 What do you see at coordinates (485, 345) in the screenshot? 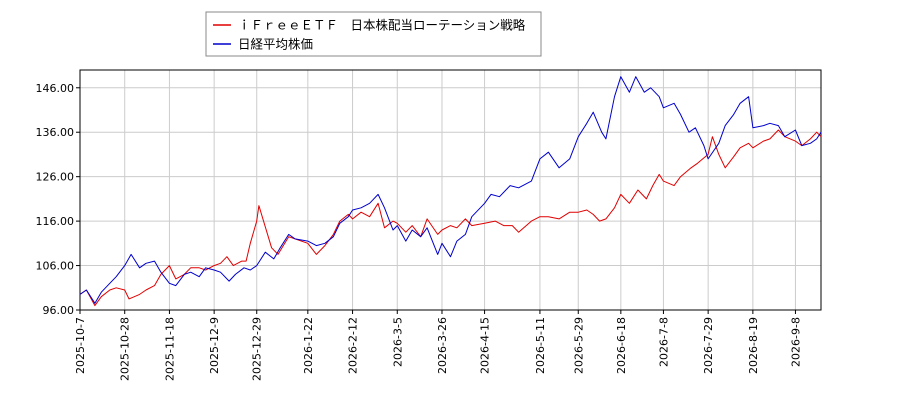
I see `x-tick-label: 2026-4-15` at bounding box center [485, 345].